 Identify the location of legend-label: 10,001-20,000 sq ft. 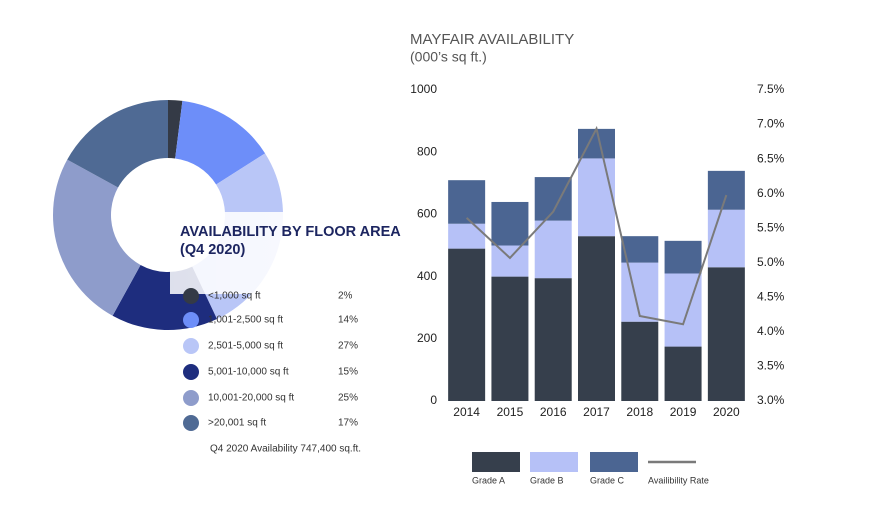
(251, 398).